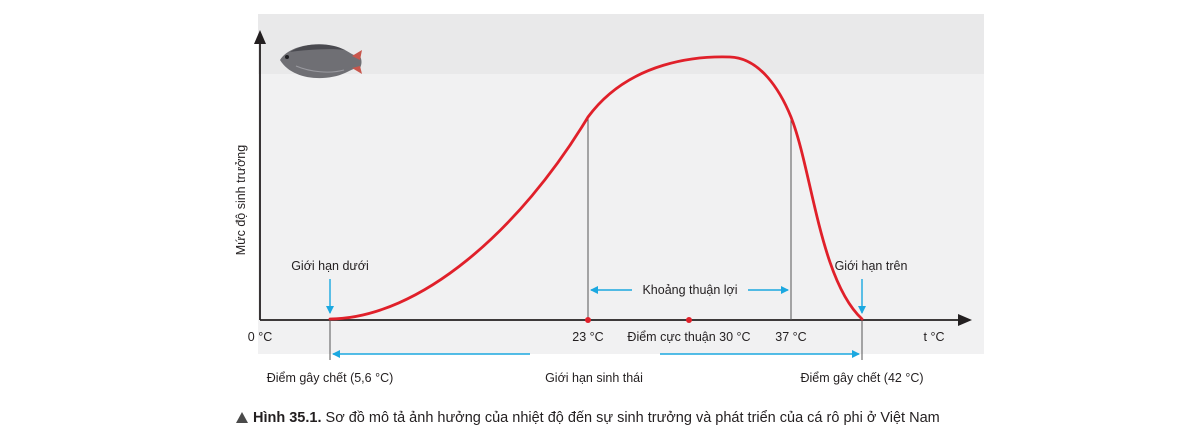 The height and width of the screenshot is (442, 1191). Describe the element at coordinates (934, 337) in the screenshot. I see `x-axis-label: t °C` at that location.